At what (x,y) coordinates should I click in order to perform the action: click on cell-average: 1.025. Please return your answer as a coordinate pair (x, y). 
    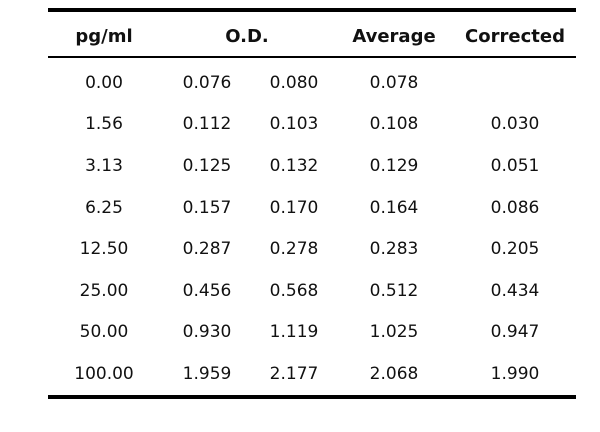
    Looking at the image, I should click on (394, 332).